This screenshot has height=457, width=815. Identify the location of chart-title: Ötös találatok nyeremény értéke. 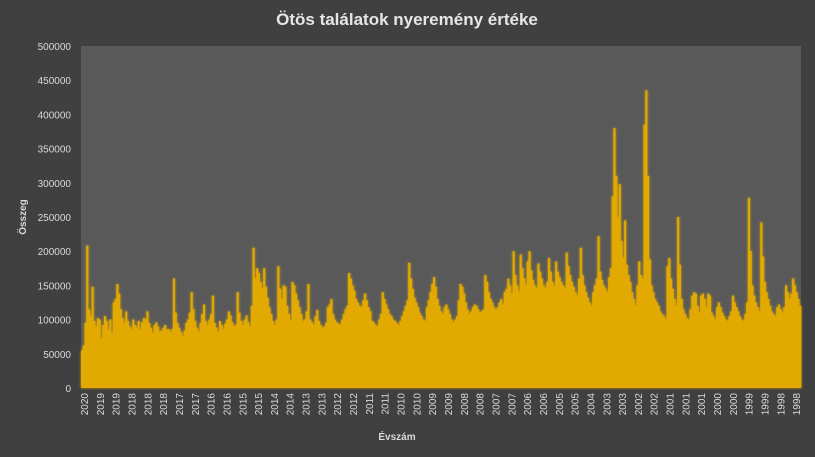
(407, 19).